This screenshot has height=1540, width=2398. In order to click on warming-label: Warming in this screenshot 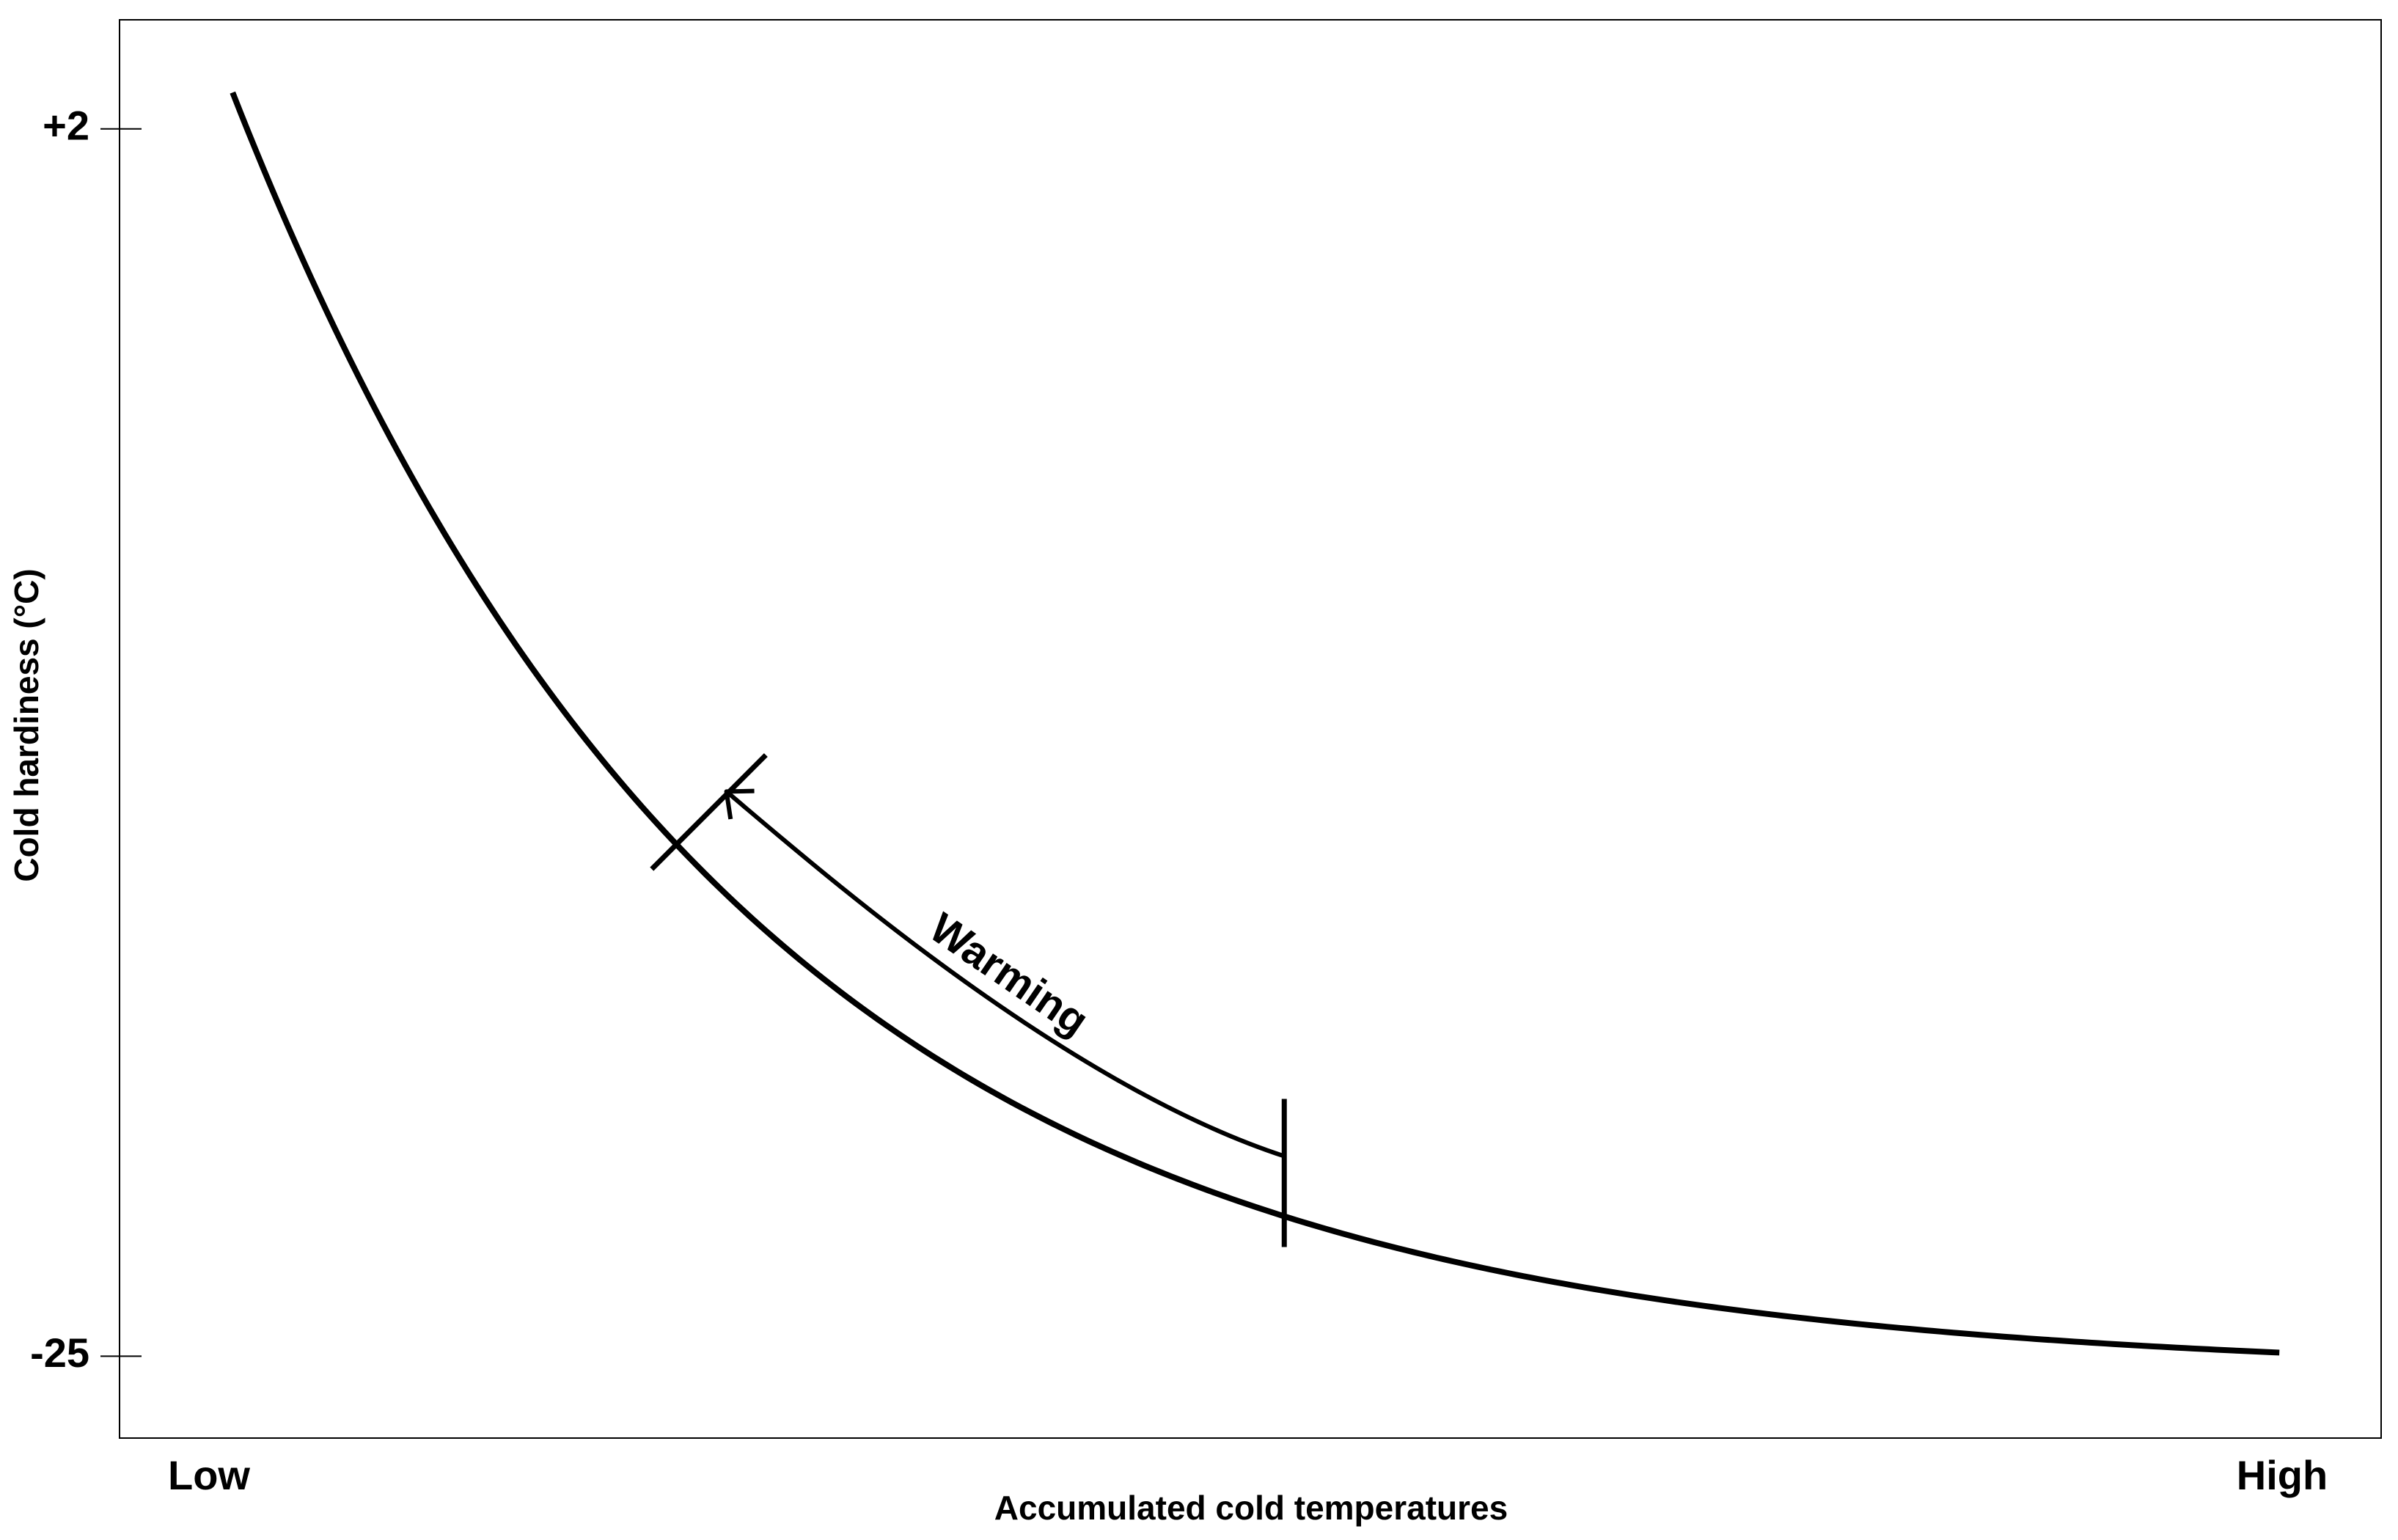, I will do `click(1009, 975)`.